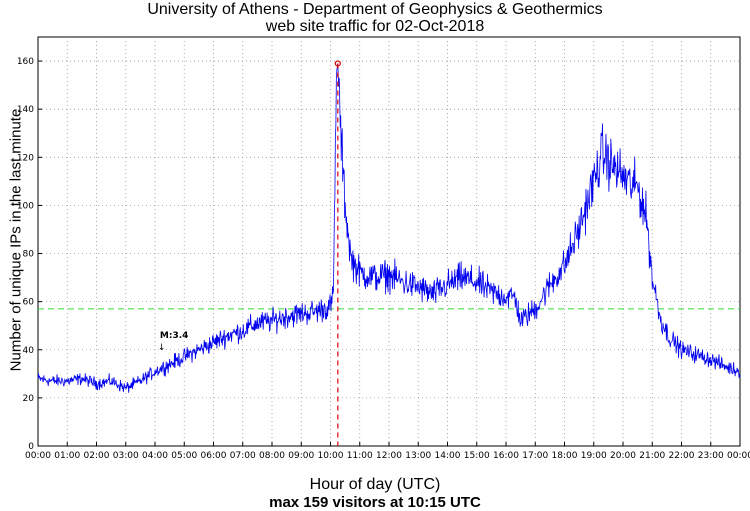 This screenshot has width=750, height=511. What do you see at coordinates (682, 456) in the screenshot?
I see `x-tick-label: 22:00` at bounding box center [682, 456].